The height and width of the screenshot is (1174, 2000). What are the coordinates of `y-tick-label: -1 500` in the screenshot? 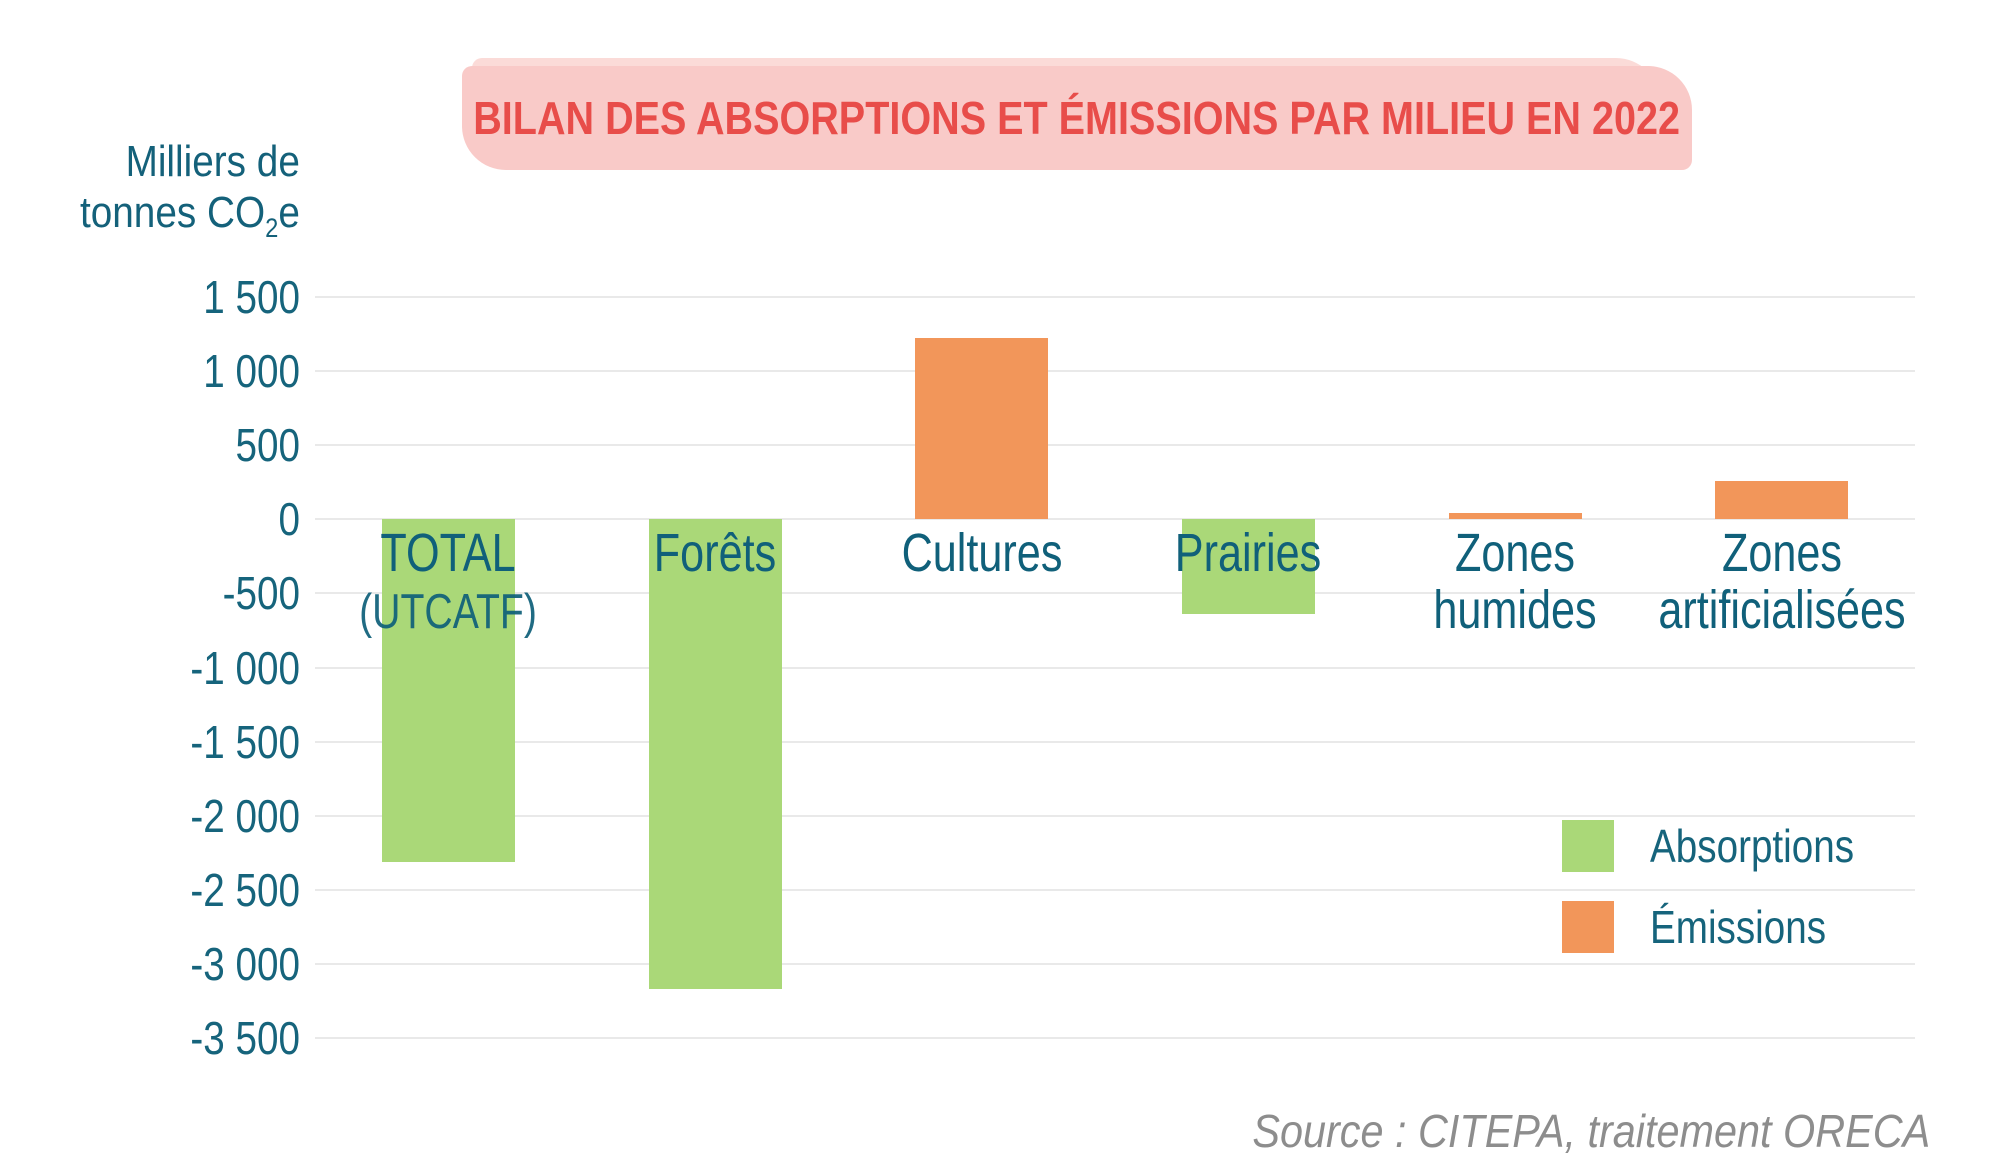 It's located at (245, 741).